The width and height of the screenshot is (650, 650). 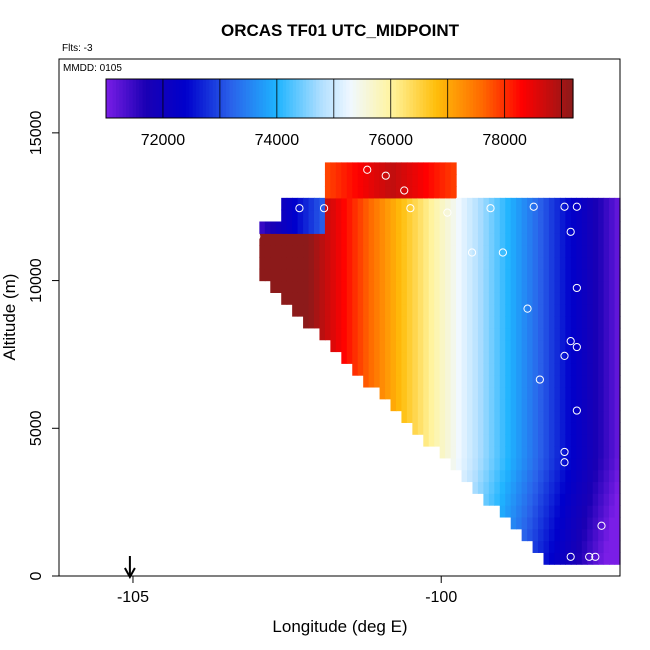 I want to click on x-axis-label: Longitude (deg E), so click(x=339, y=626).